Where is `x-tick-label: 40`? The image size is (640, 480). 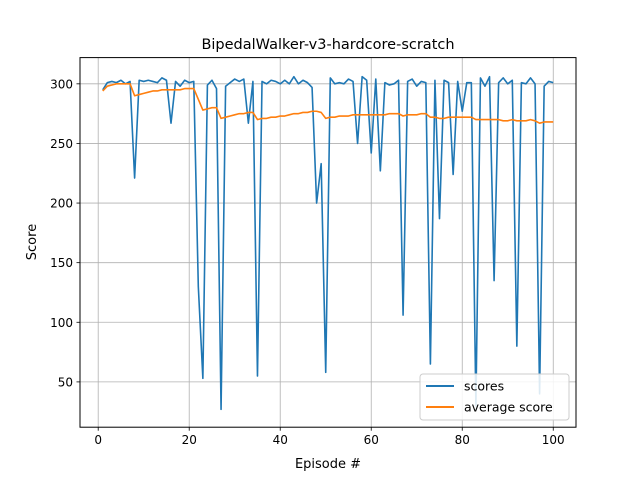 x-tick-label: 40 is located at coordinates (280, 440).